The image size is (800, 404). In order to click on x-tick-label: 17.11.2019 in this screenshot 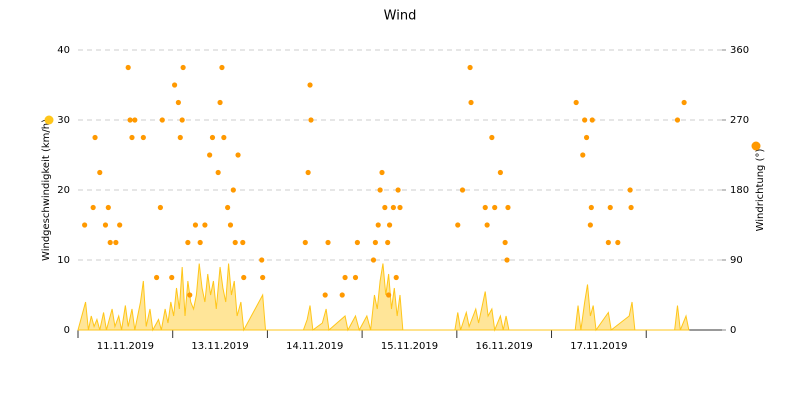, I will do `click(598, 346)`.